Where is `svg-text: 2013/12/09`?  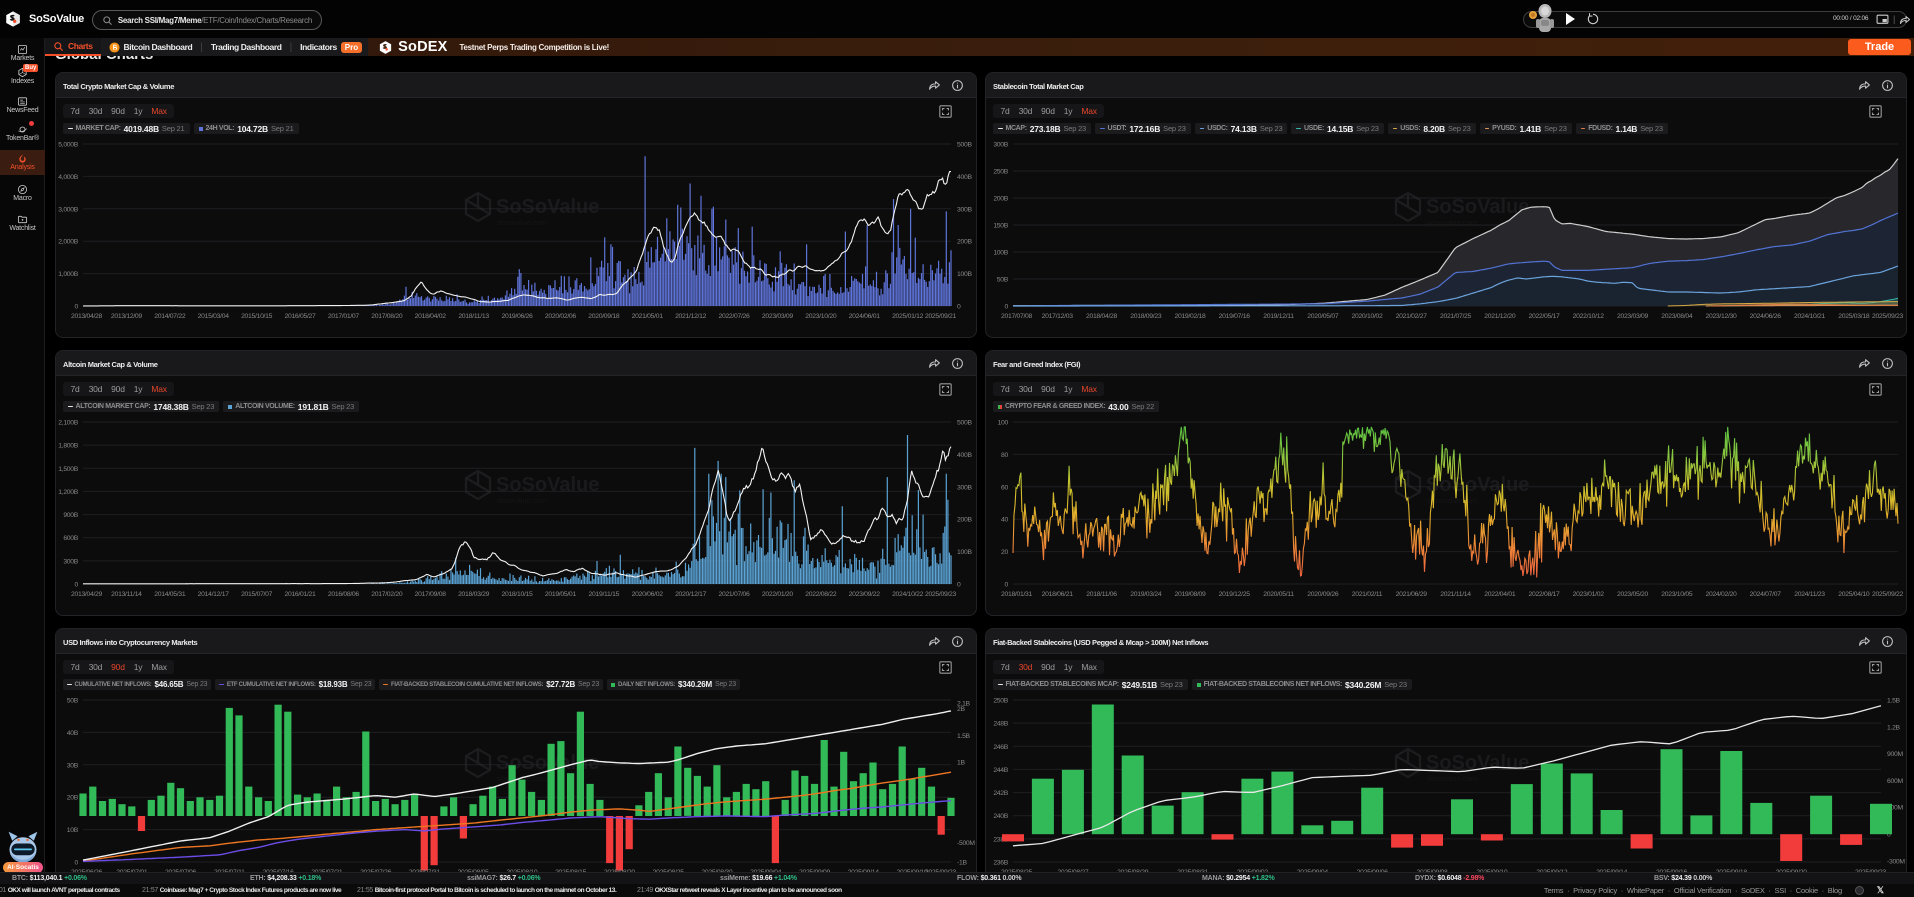 svg-text: 2013/12/09 is located at coordinates (127, 316).